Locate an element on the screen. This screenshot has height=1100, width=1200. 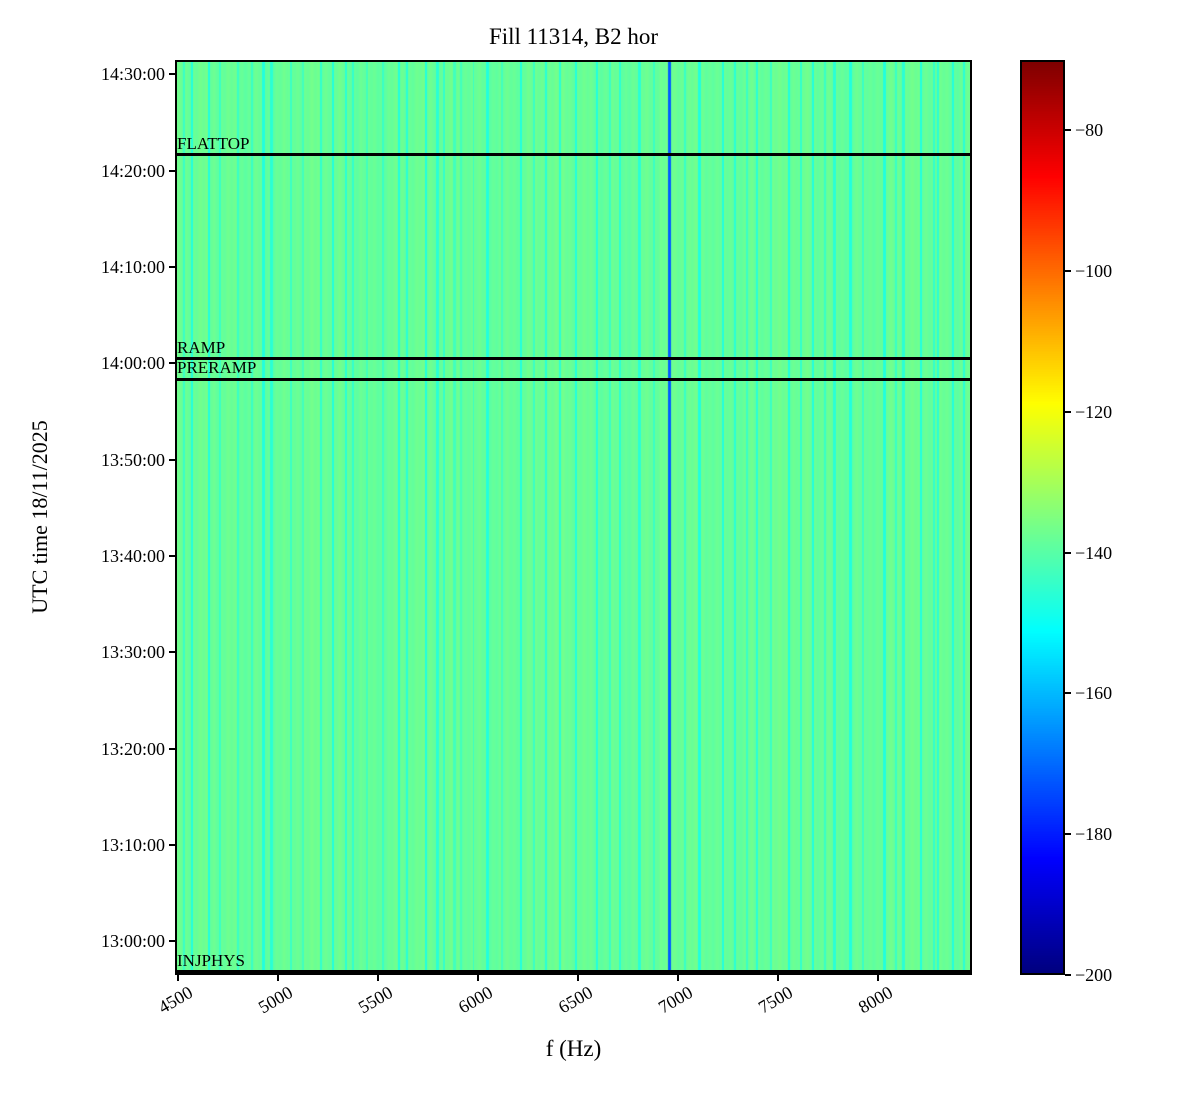
y-tick-label: 14:30:00 is located at coordinates (132, 74).